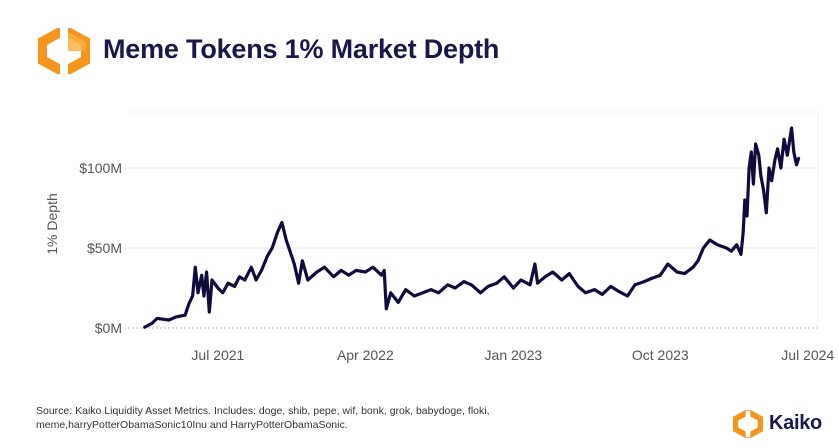 This screenshot has width=839, height=448. Describe the element at coordinates (660, 355) in the screenshot. I see `x-tick-label: Oct 2023` at that location.